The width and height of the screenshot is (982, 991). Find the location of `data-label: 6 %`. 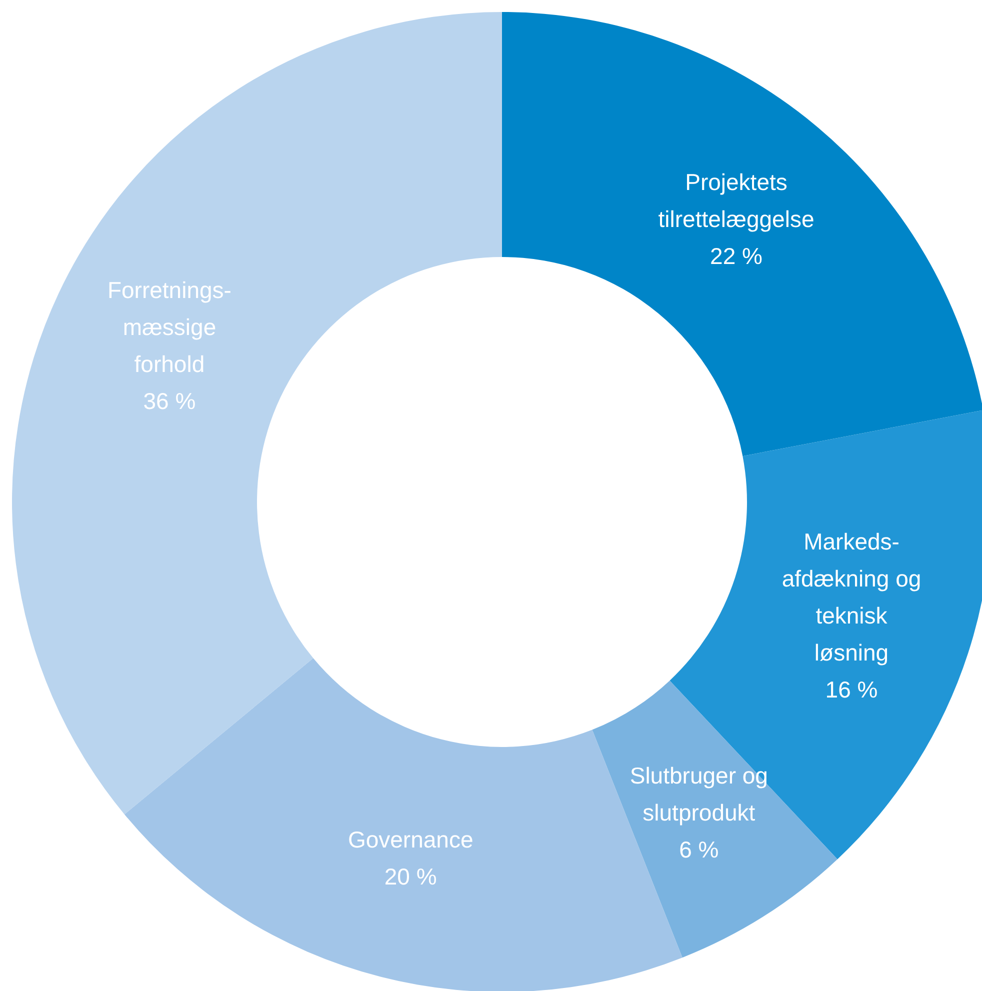

data-label: 6 % is located at coordinates (699, 849).